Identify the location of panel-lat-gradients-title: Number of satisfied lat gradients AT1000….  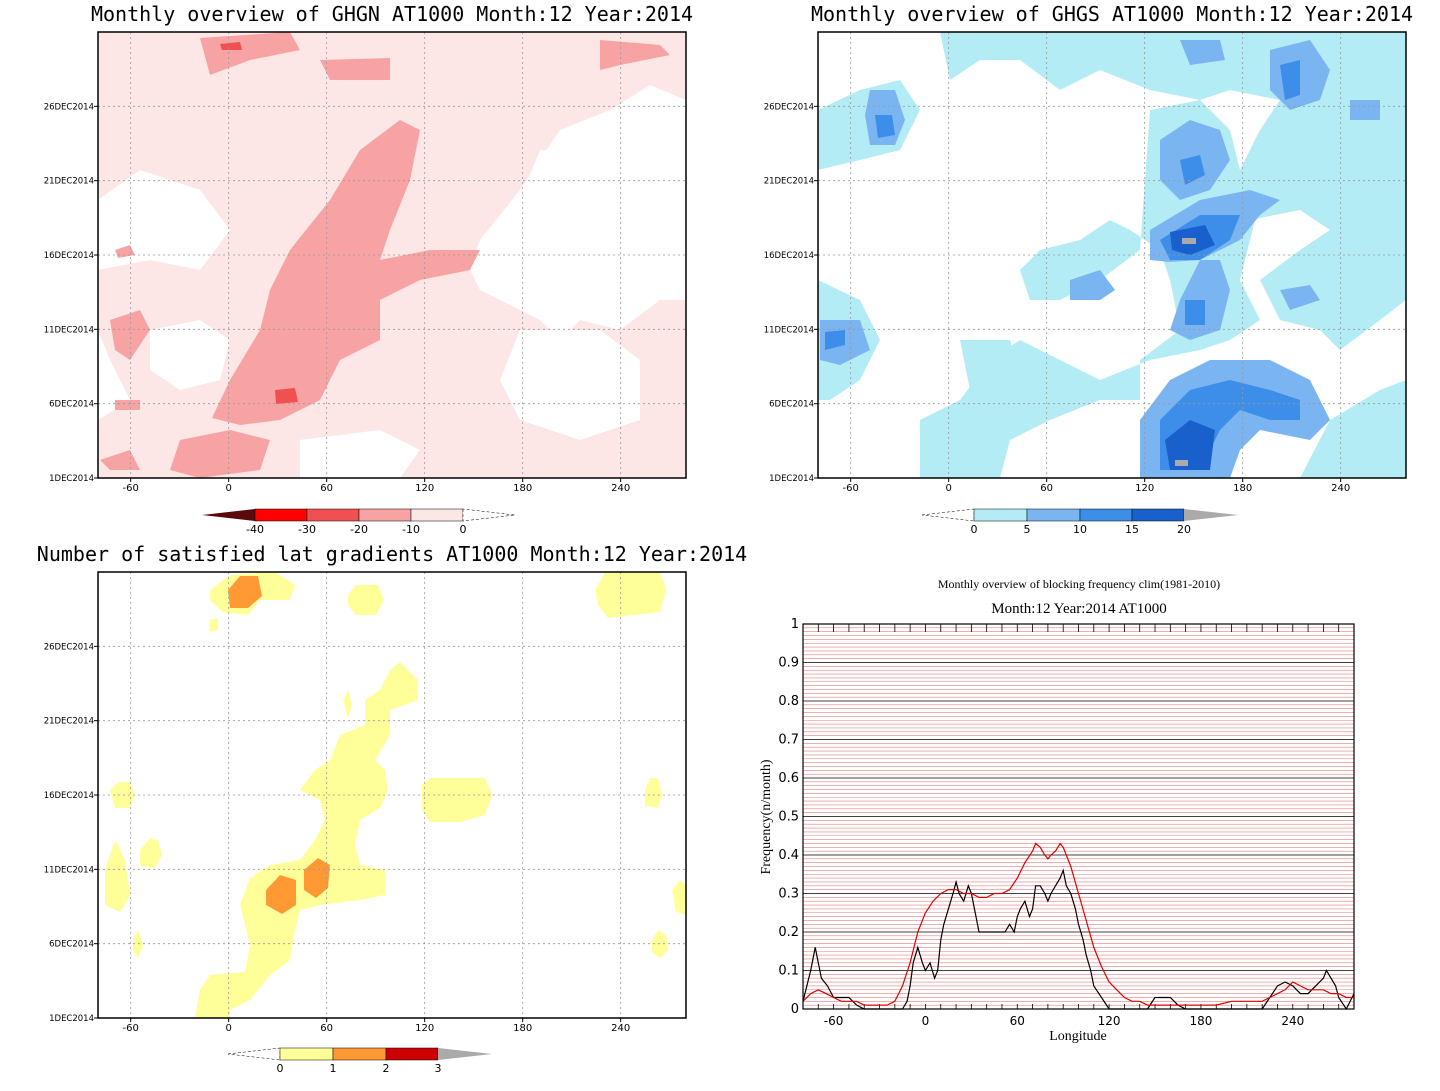
(392, 554).